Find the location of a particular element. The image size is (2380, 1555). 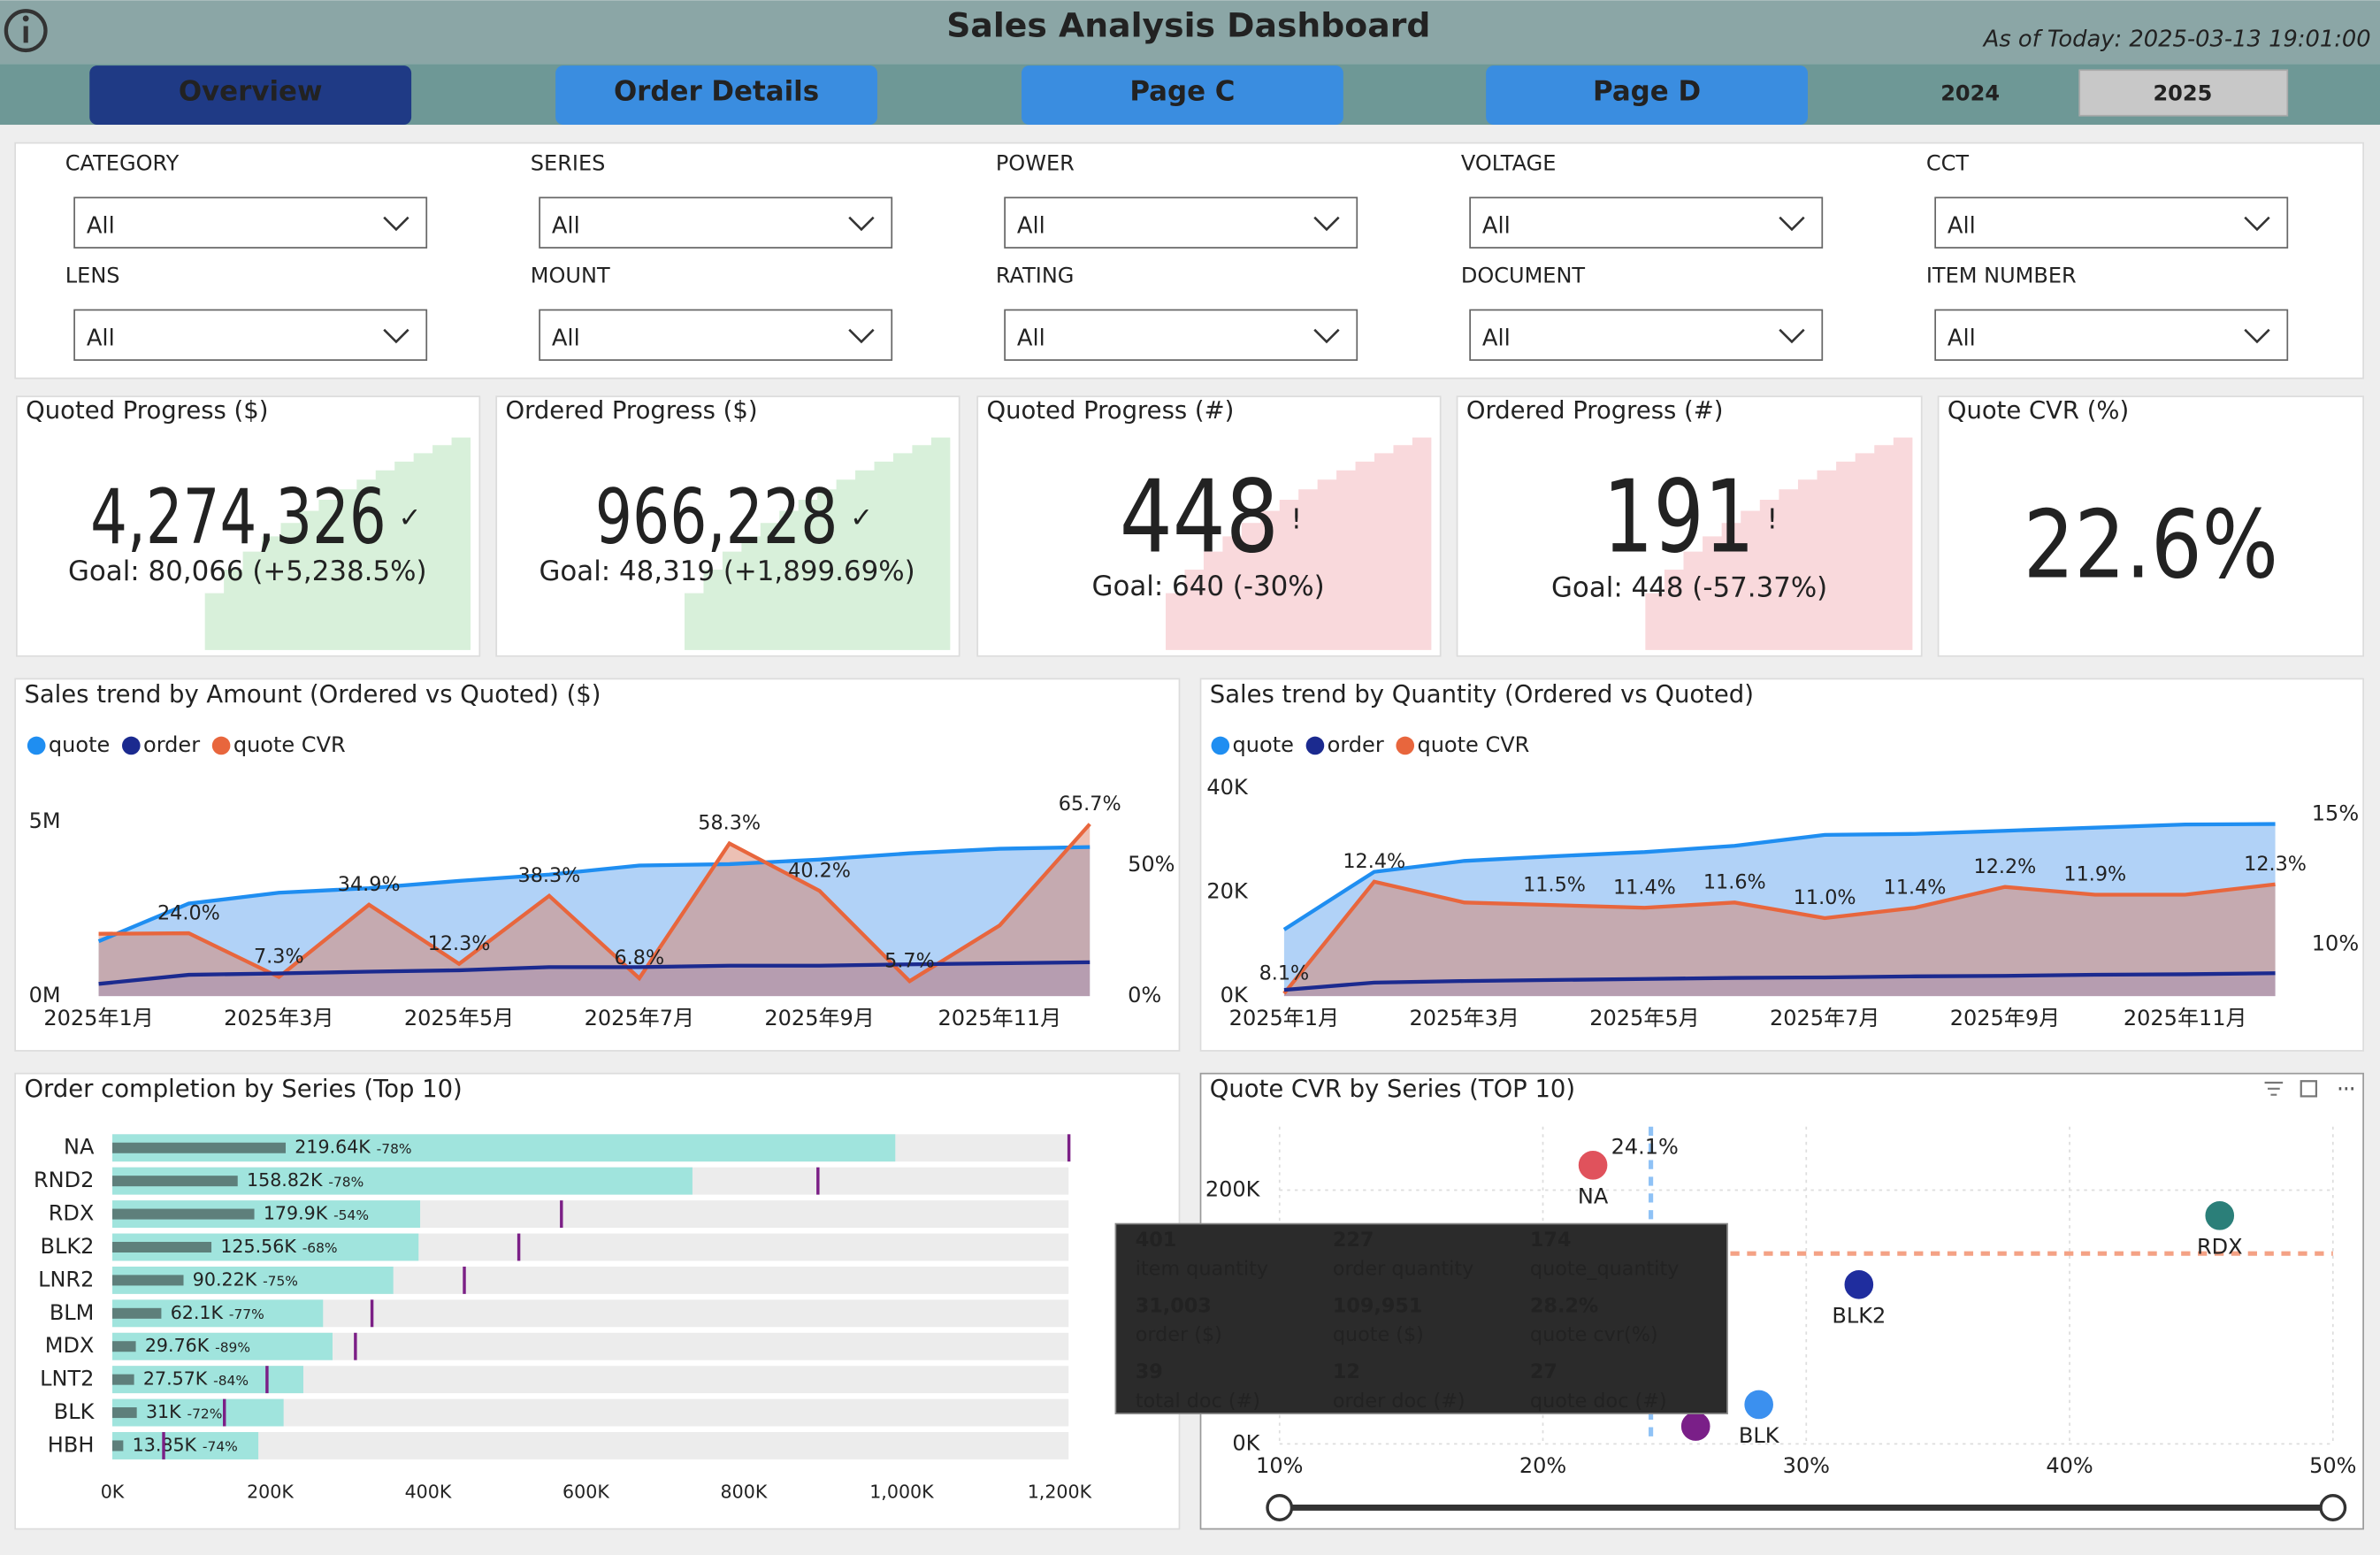

data-label: 5.7% is located at coordinates (909, 960).